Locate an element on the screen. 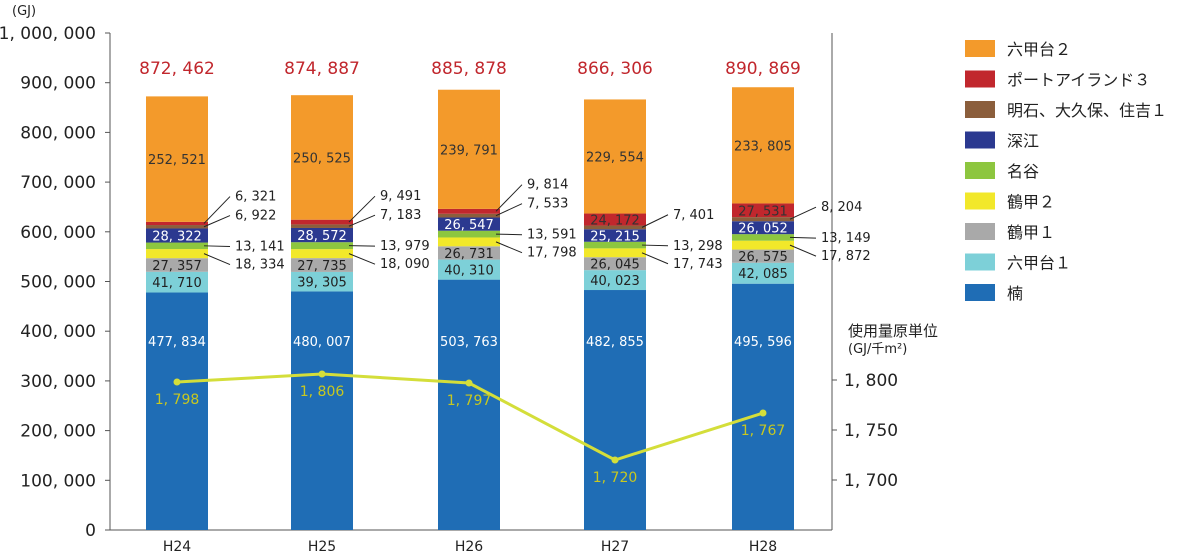 This screenshot has width=1191, height=560. line-point-label: 1, 806 is located at coordinates (322, 392).